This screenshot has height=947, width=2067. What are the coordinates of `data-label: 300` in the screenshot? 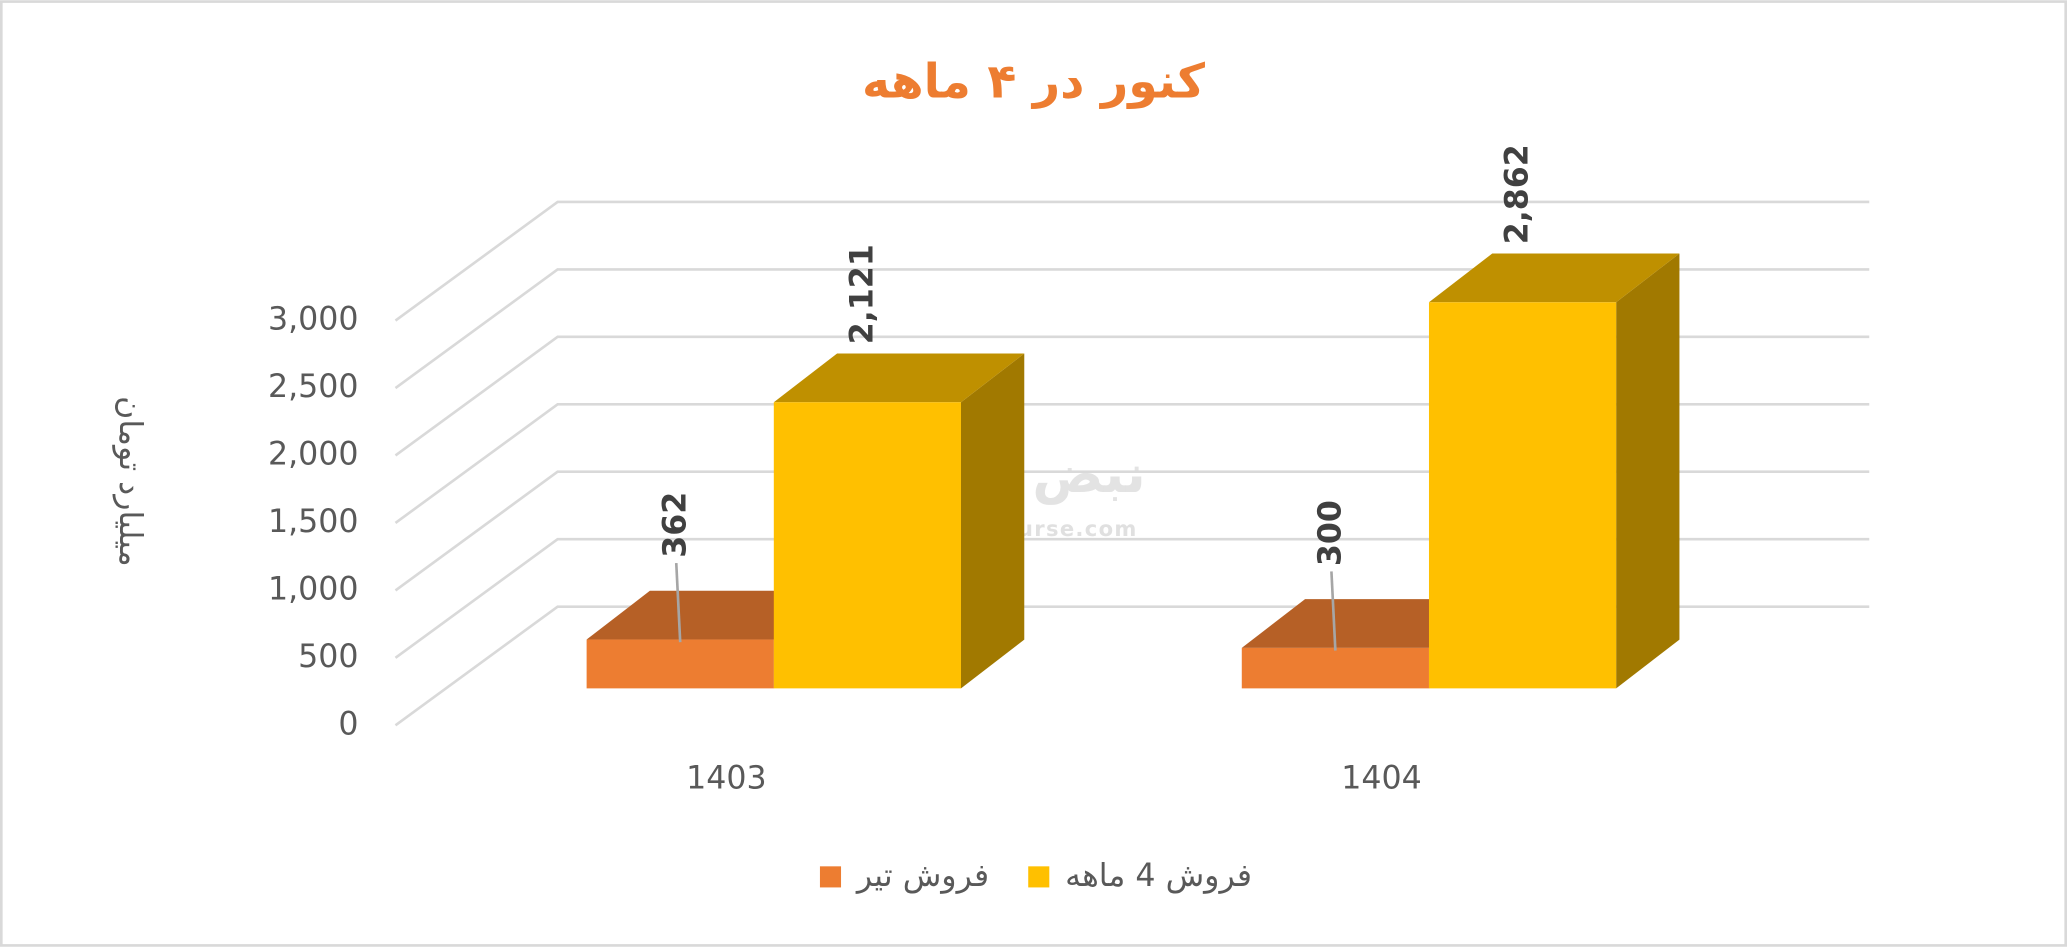 It's located at (1330, 533).